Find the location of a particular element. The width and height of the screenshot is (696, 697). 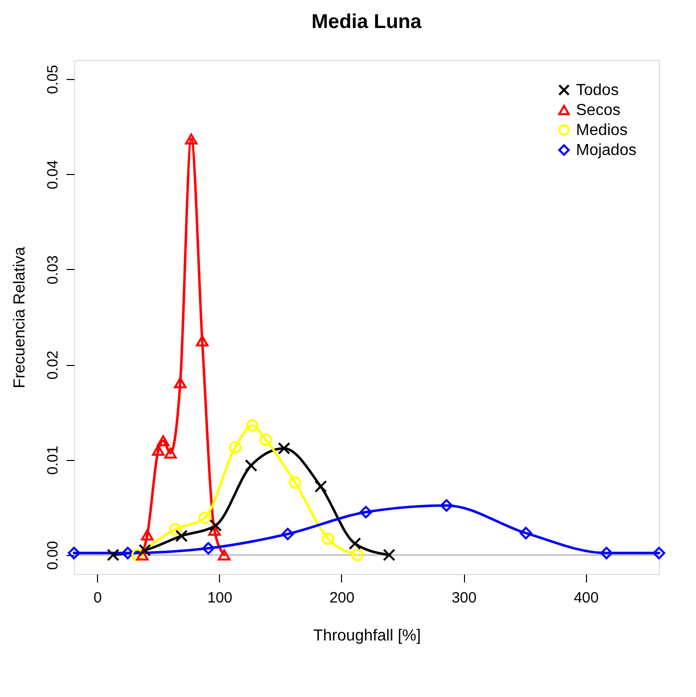

y-tick-label: 0.05 is located at coordinates (53, 79).